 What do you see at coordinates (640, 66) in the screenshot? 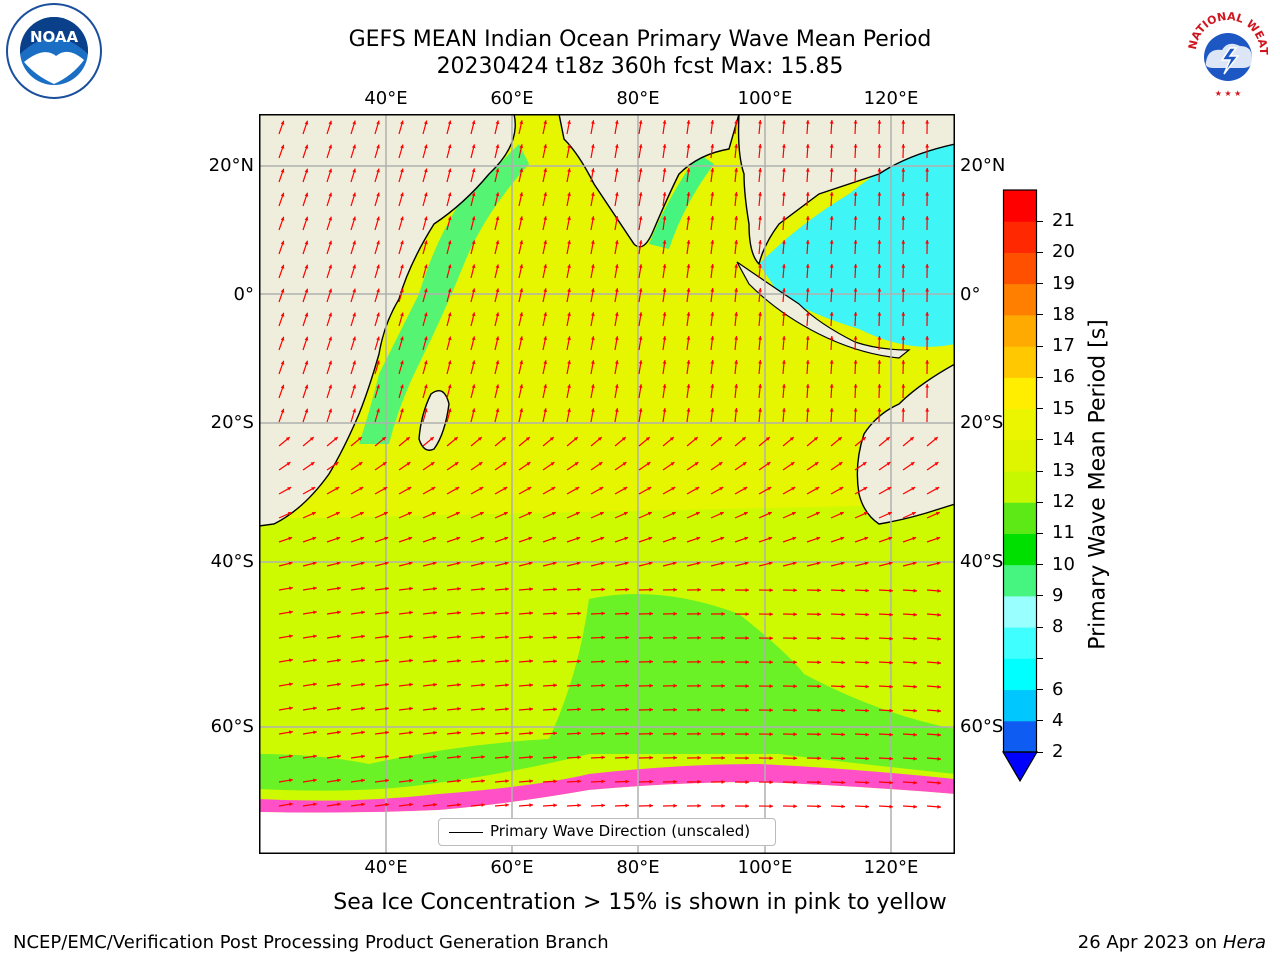
I see `map-subtitle: 20230424 t18z 360h fcst Max: 15.85` at bounding box center [640, 66].